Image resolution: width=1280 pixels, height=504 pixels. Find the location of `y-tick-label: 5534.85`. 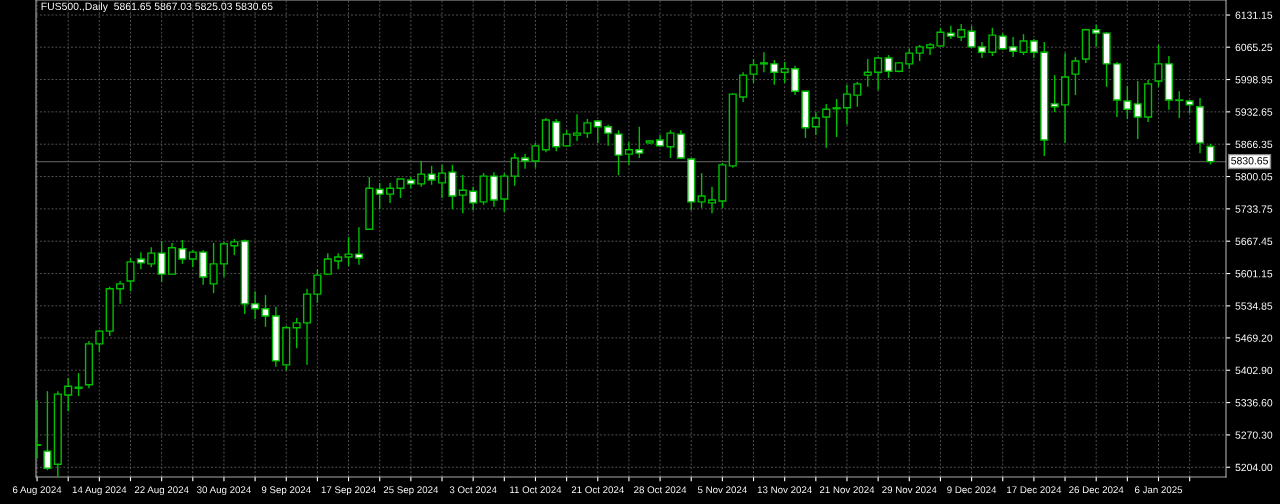

y-tick-label: 5534.85 is located at coordinates (1254, 306).